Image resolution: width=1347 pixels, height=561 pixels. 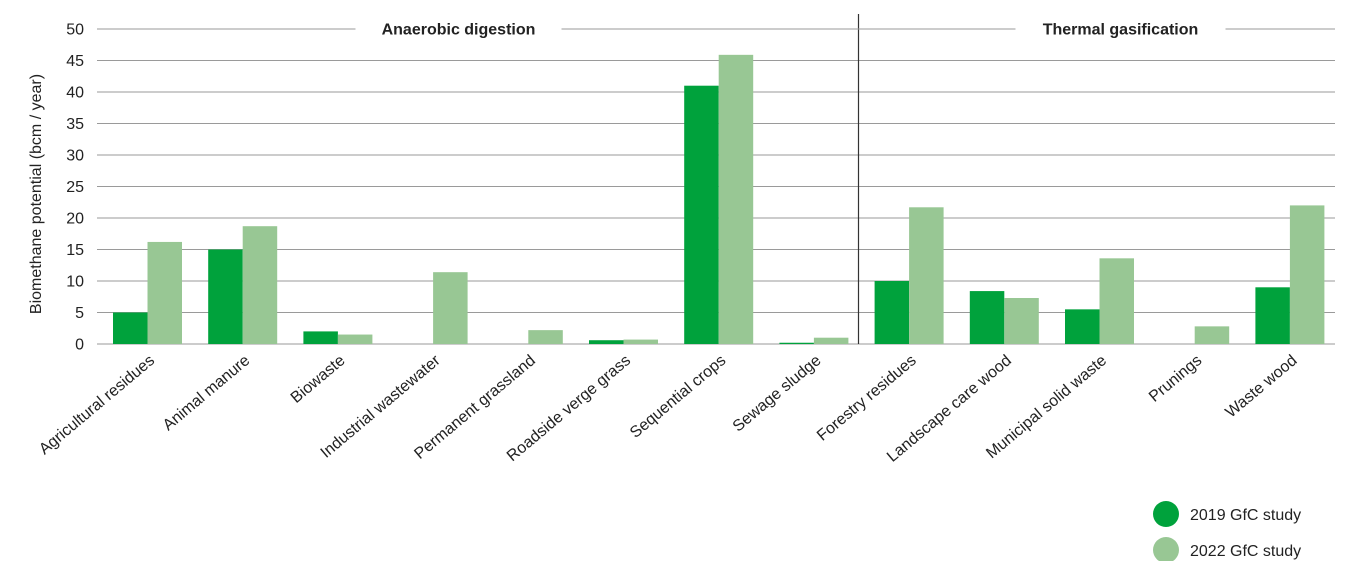 I want to click on bar-2019-roadside-verge-grass, so click(x=606, y=342).